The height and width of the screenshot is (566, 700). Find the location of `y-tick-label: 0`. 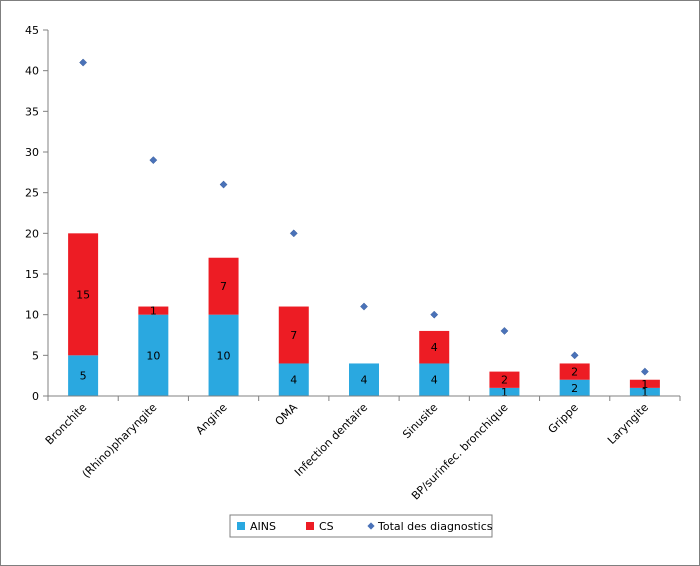

y-tick-label: 0 is located at coordinates (35, 396).